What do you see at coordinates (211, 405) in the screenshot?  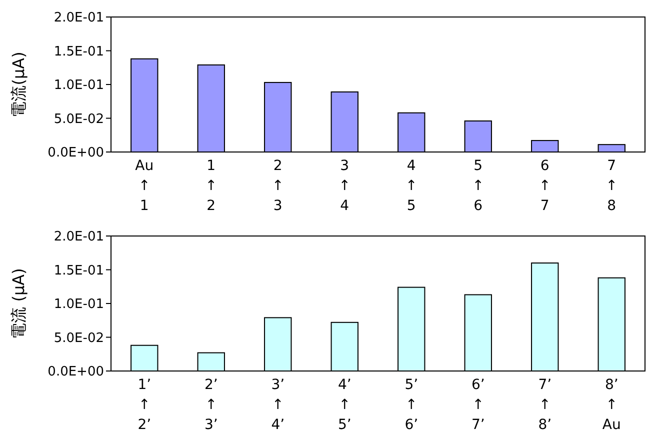 I see `x-tick-label: 2’ ↑ 3’` at bounding box center [211, 405].